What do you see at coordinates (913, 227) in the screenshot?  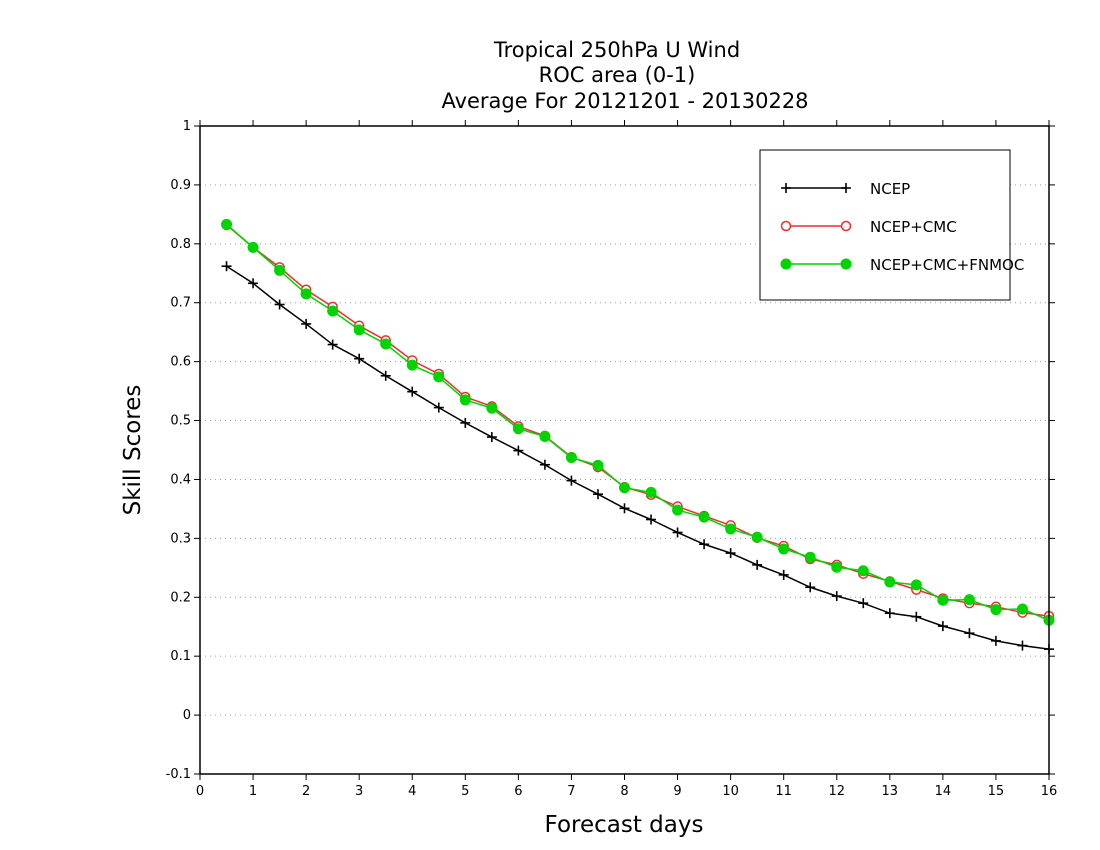 I see `legend-label: NCEP+CMC` at bounding box center [913, 227].